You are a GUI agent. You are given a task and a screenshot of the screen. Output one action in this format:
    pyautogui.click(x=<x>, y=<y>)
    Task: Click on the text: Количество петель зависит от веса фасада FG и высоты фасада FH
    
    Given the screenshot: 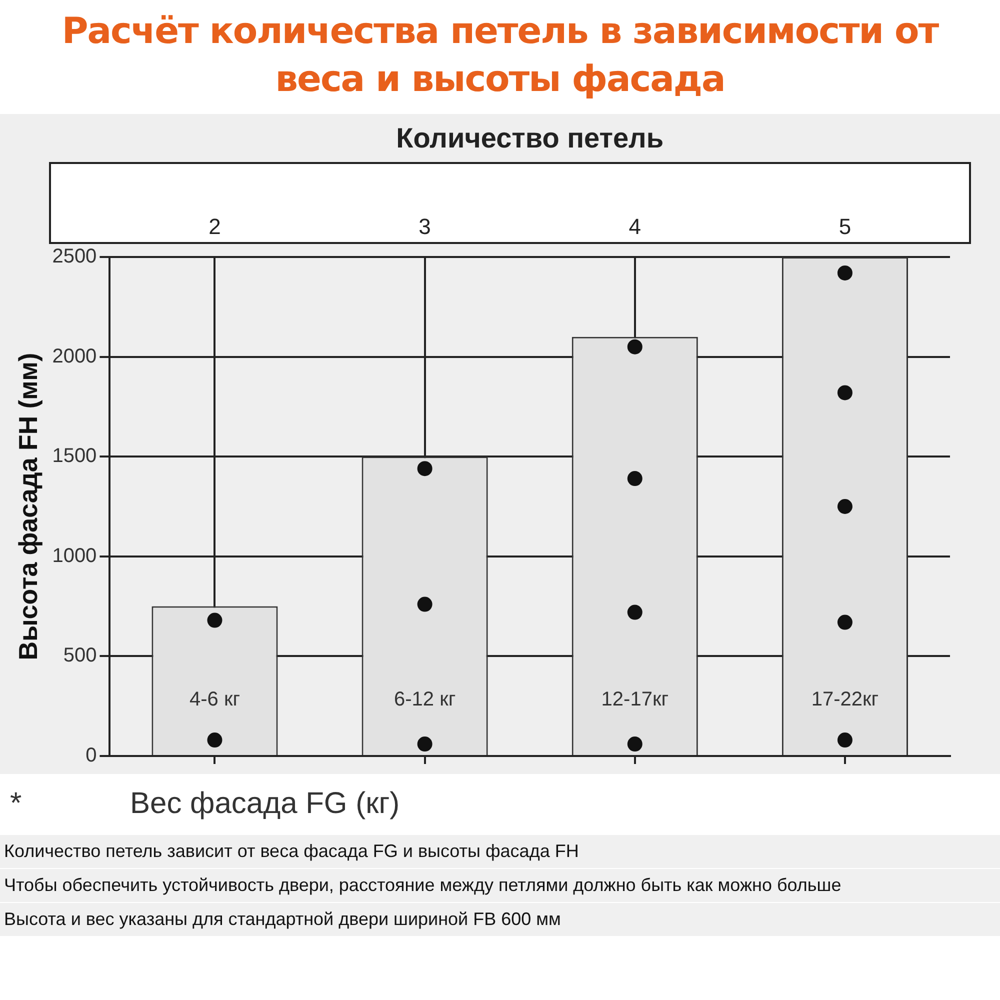 What is the action you would take?
    pyautogui.click(x=500, y=851)
    